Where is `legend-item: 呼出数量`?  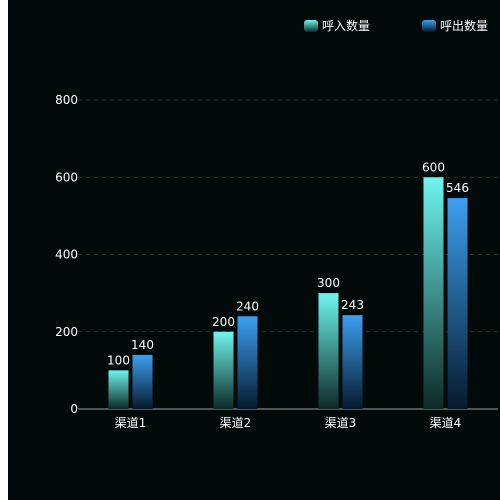 legend-item: 呼出数量 is located at coordinates (455, 25).